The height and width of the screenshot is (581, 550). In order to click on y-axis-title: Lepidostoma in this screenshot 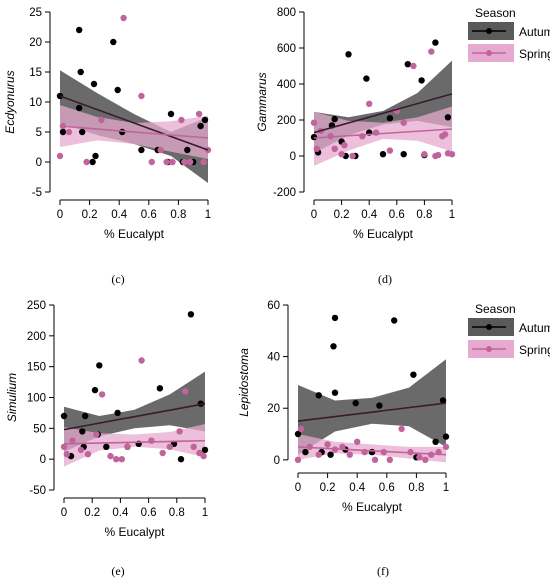, I will do `click(244, 382)`.